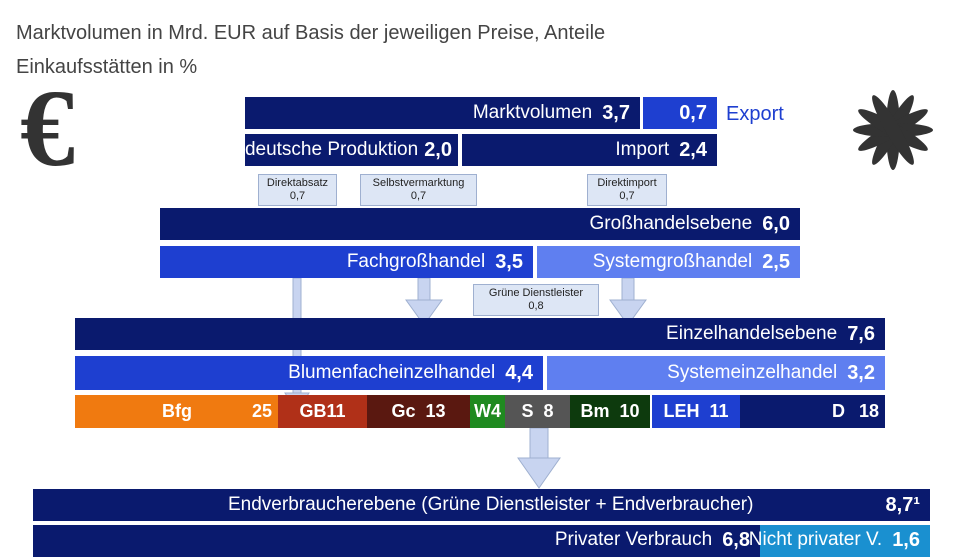  I want to click on label: Einzelhandelsebene, so click(752, 333).